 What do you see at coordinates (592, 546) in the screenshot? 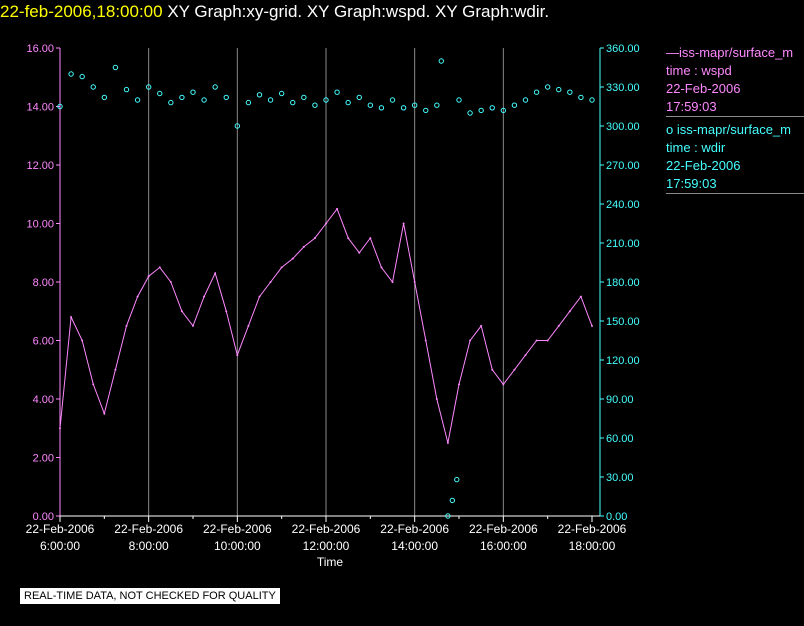
I see `x-tick-label-time: 18:00:00` at bounding box center [592, 546].